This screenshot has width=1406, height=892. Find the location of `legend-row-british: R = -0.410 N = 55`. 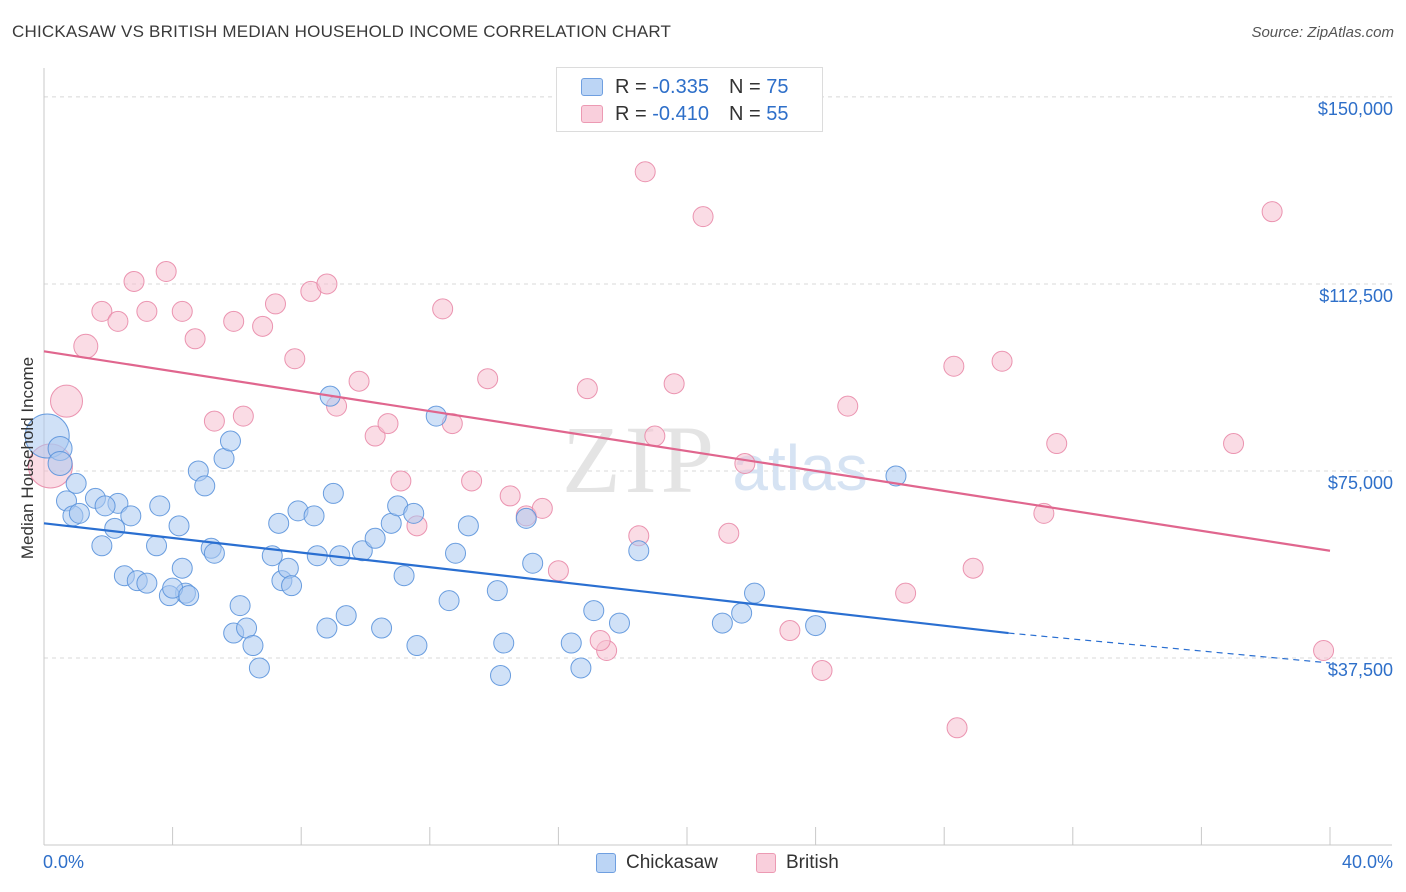

legend-row-british: R = -0.410 N = 55 is located at coordinates (684, 114).